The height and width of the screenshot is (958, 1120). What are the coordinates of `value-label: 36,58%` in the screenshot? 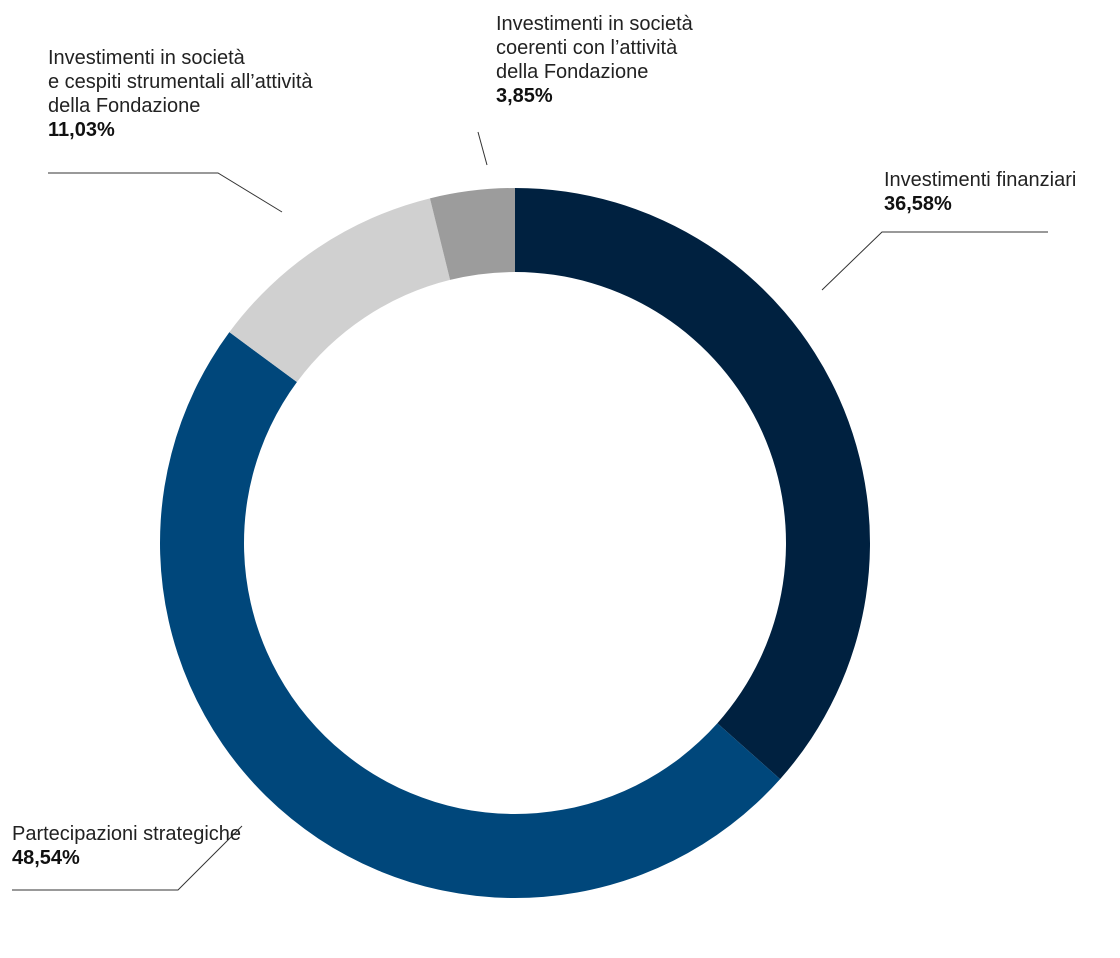 It's located at (918, 204).